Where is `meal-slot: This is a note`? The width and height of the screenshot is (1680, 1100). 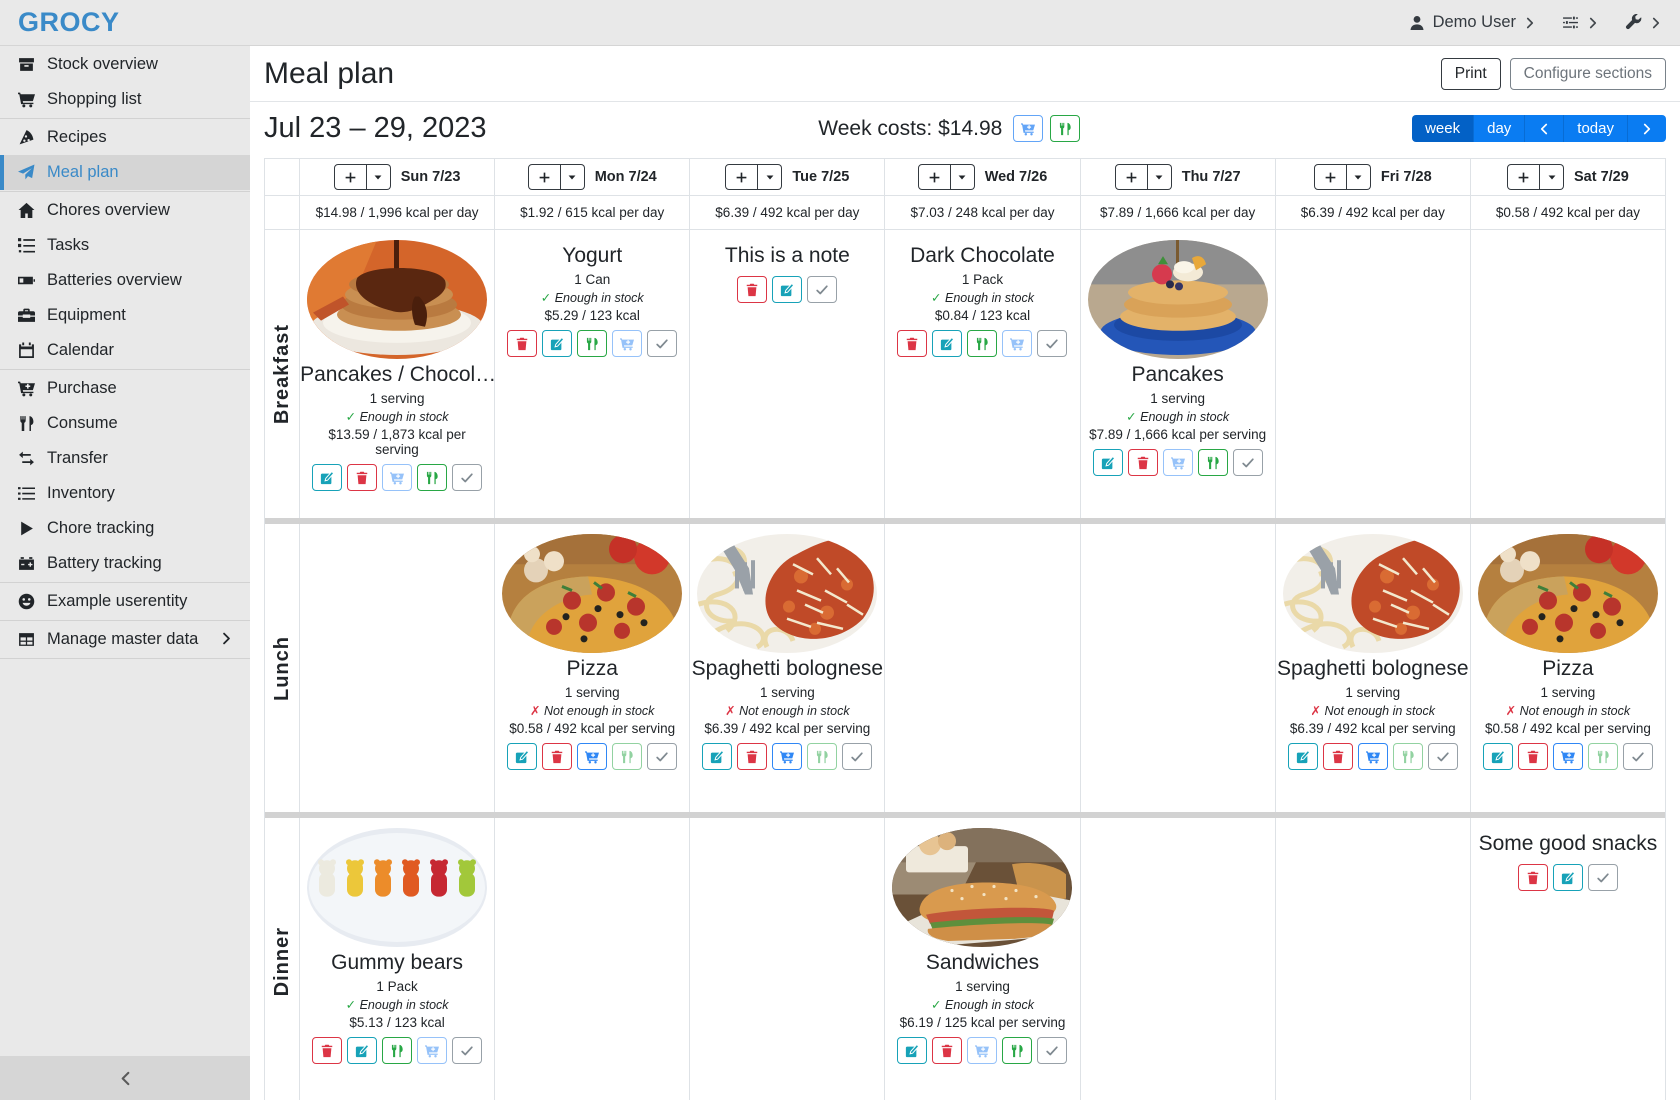
meal-slot: This is a note is located at coordinates (786, 374).